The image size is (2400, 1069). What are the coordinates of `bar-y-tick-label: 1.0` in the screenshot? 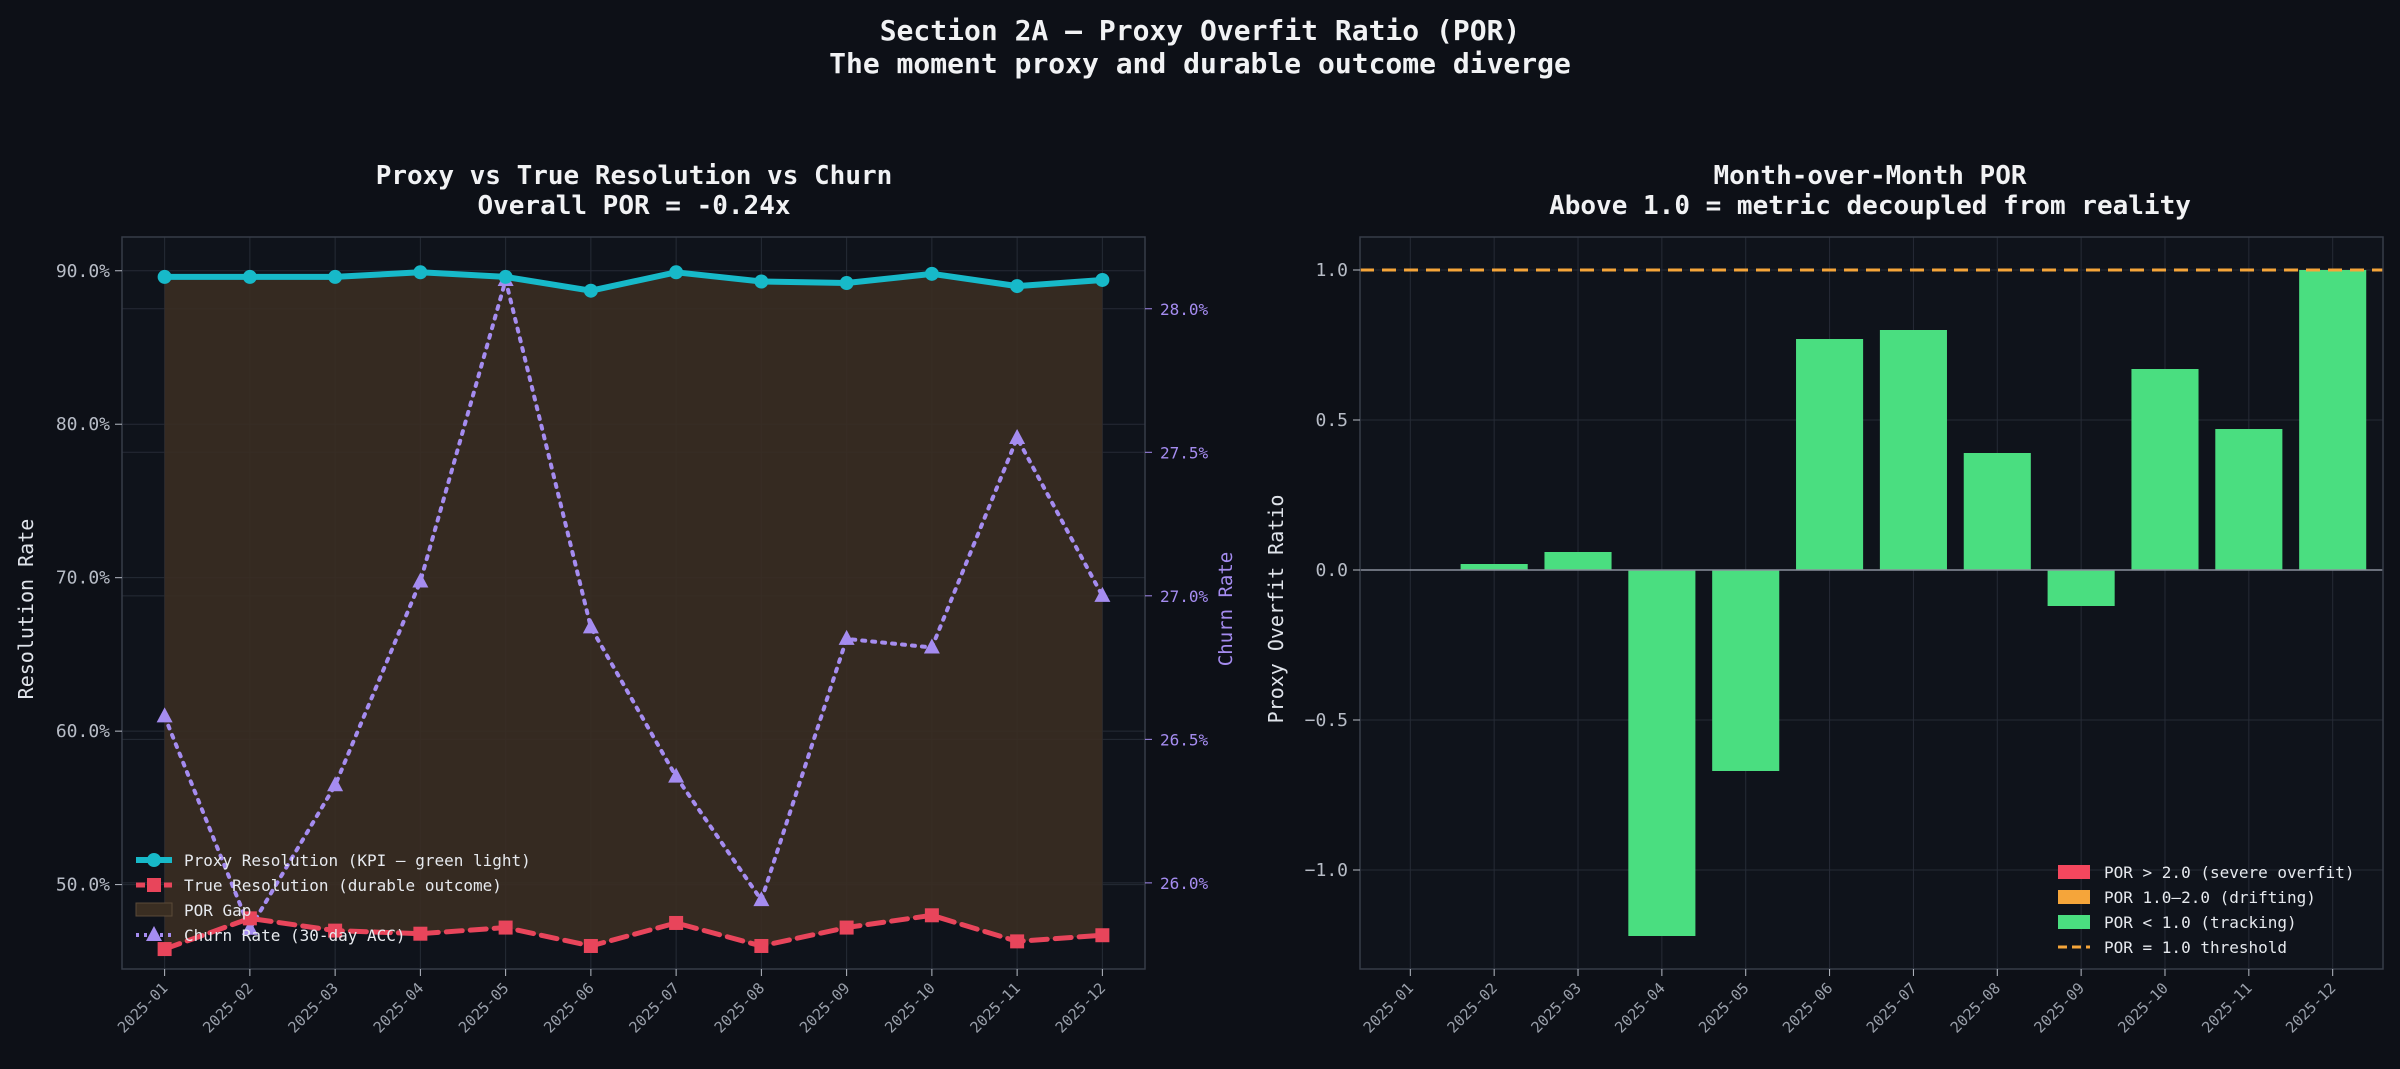 It's located at (1331, 270).